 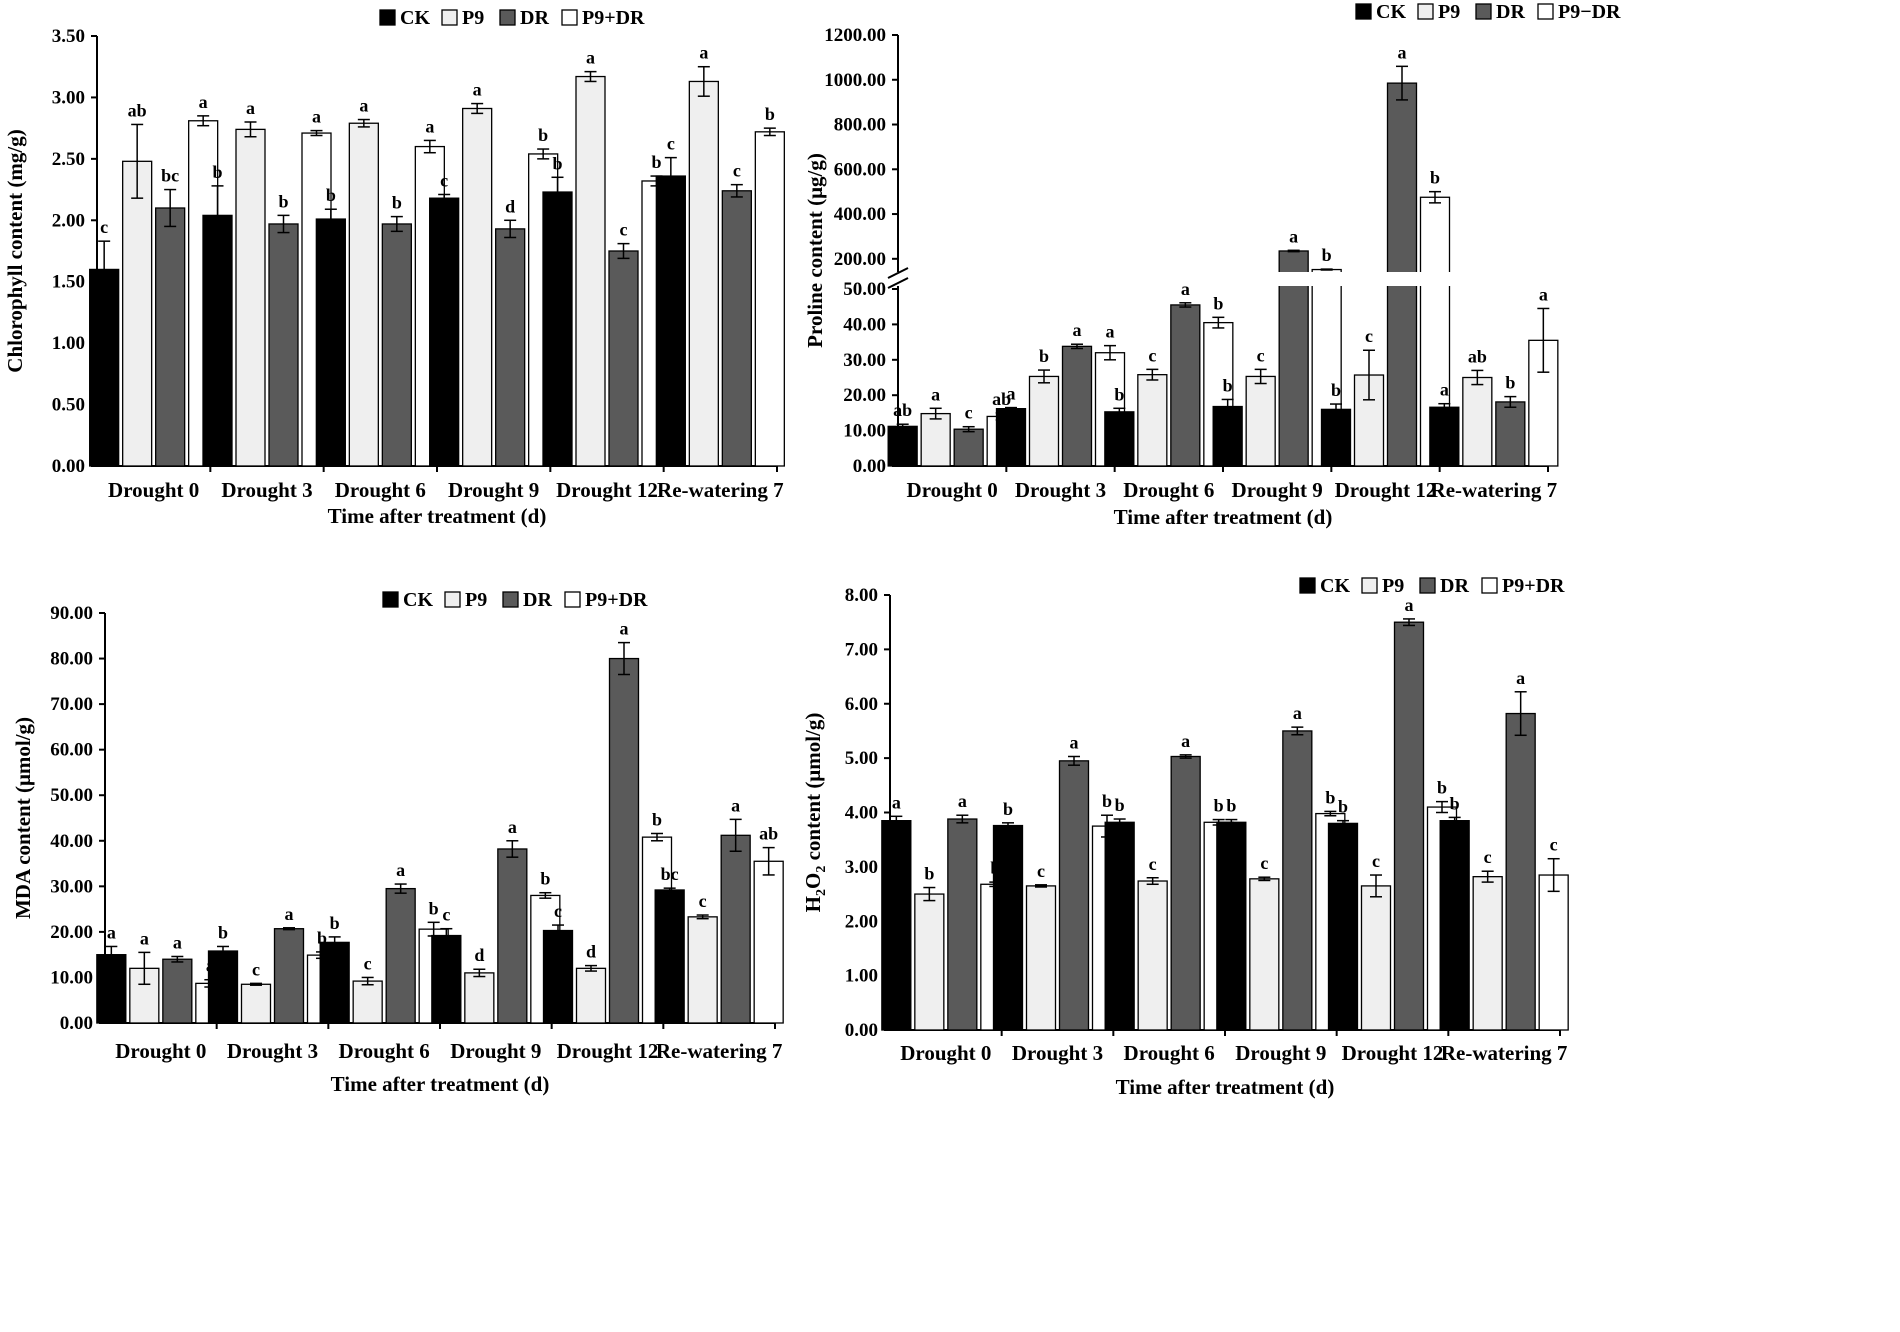 I want to click on y-tick-label: 30.00, so click(x=864, y=360).